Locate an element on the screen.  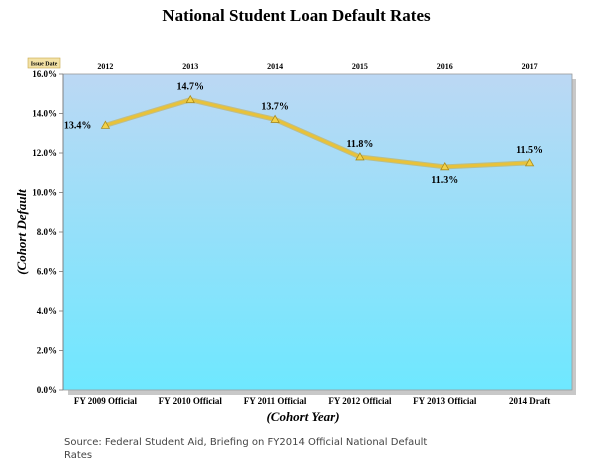
issue-date-year: 2012 is located at coordinates (105, 66).